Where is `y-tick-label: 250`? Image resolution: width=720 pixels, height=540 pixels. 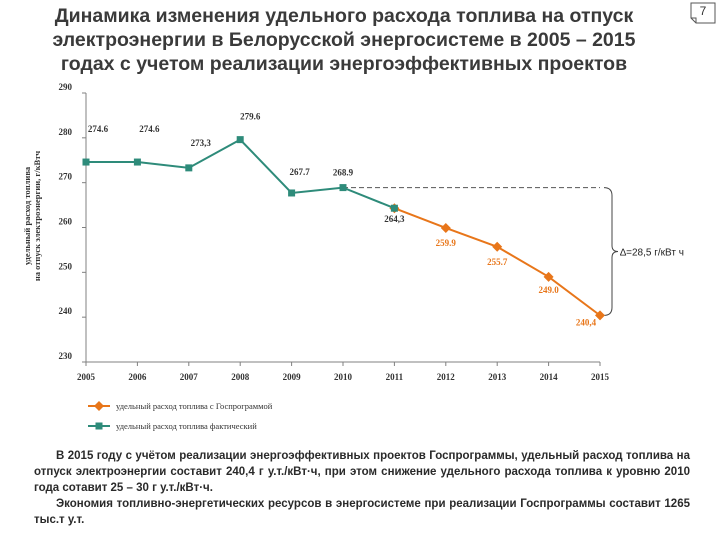
y-tick-label: 250 is located at coordinates (66, 266).